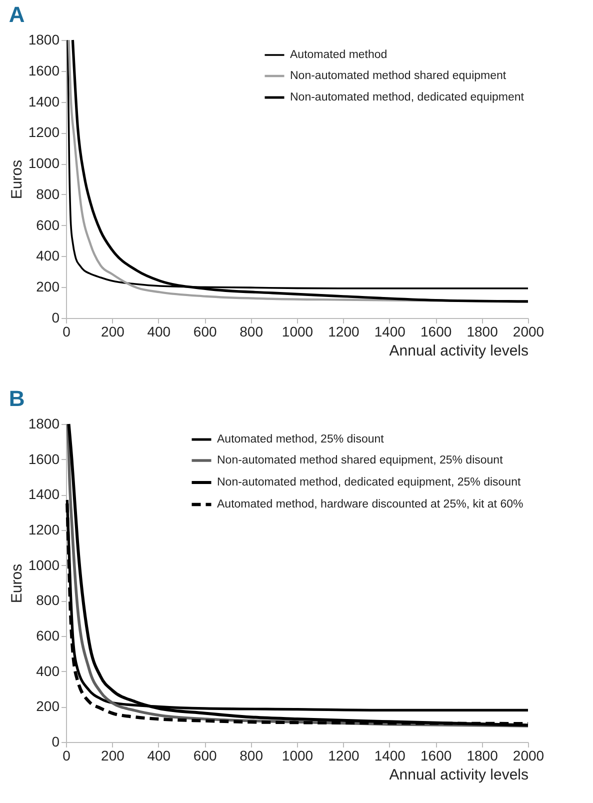  I want to click on legend-label: Automated method, 25% disount, so click(301, 440).